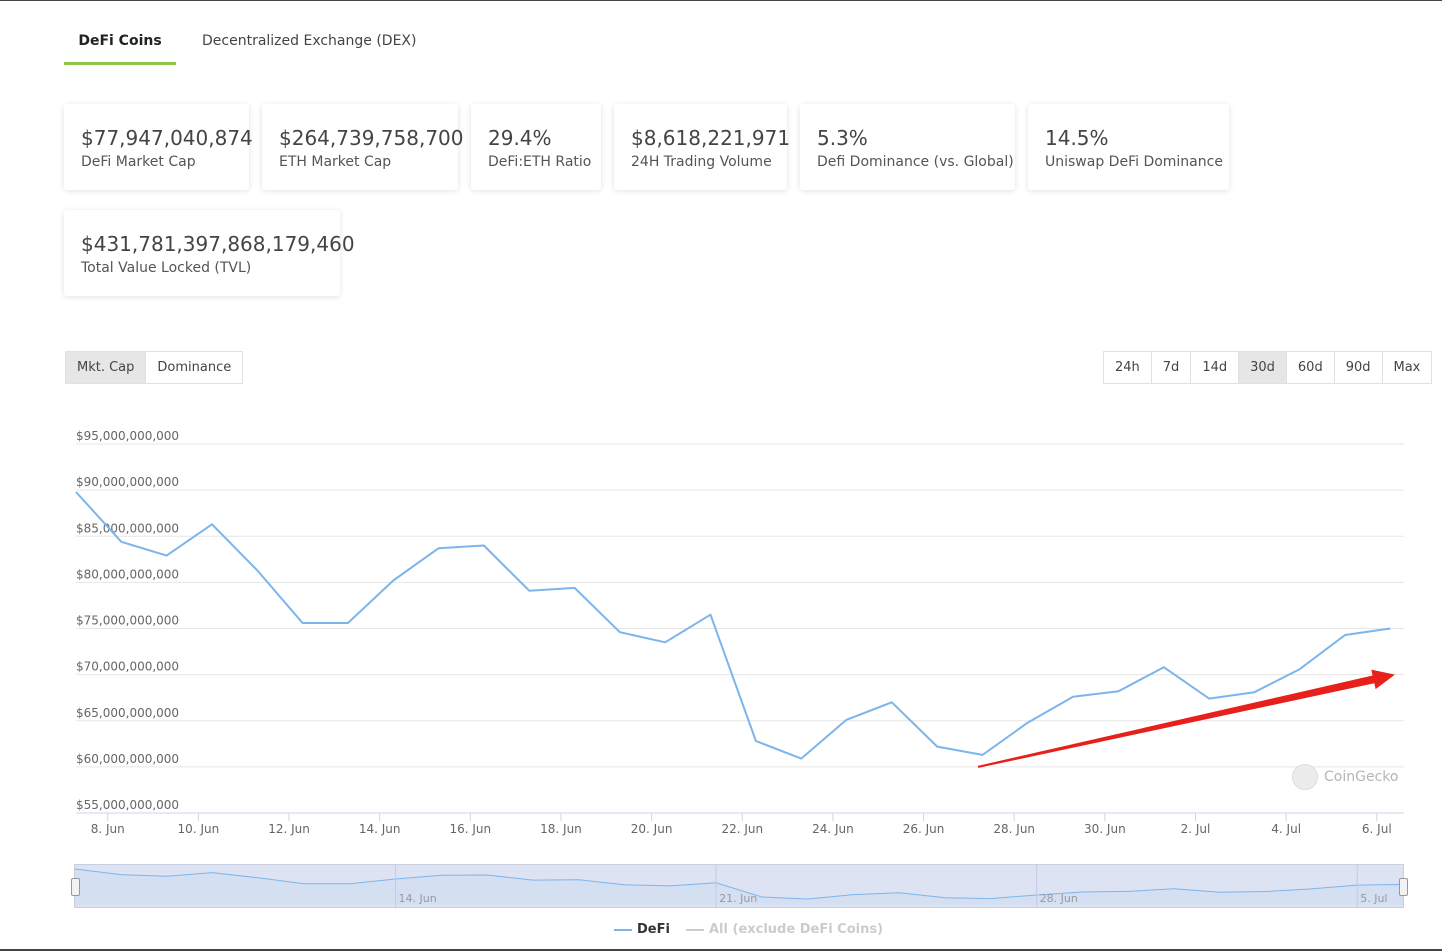  What do you see at coordinates (915, 162) in the screenshot?
I see `stat-label: Defi Dominance (vs. Global)` at bounding box center [915, 162].